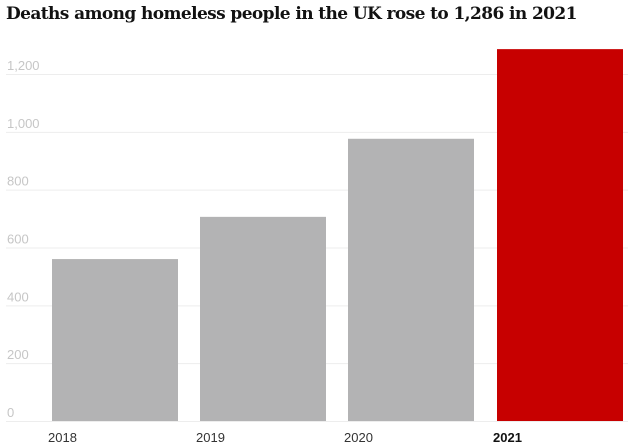  I want to click on y-tick-label: 800, so click(18, 181).